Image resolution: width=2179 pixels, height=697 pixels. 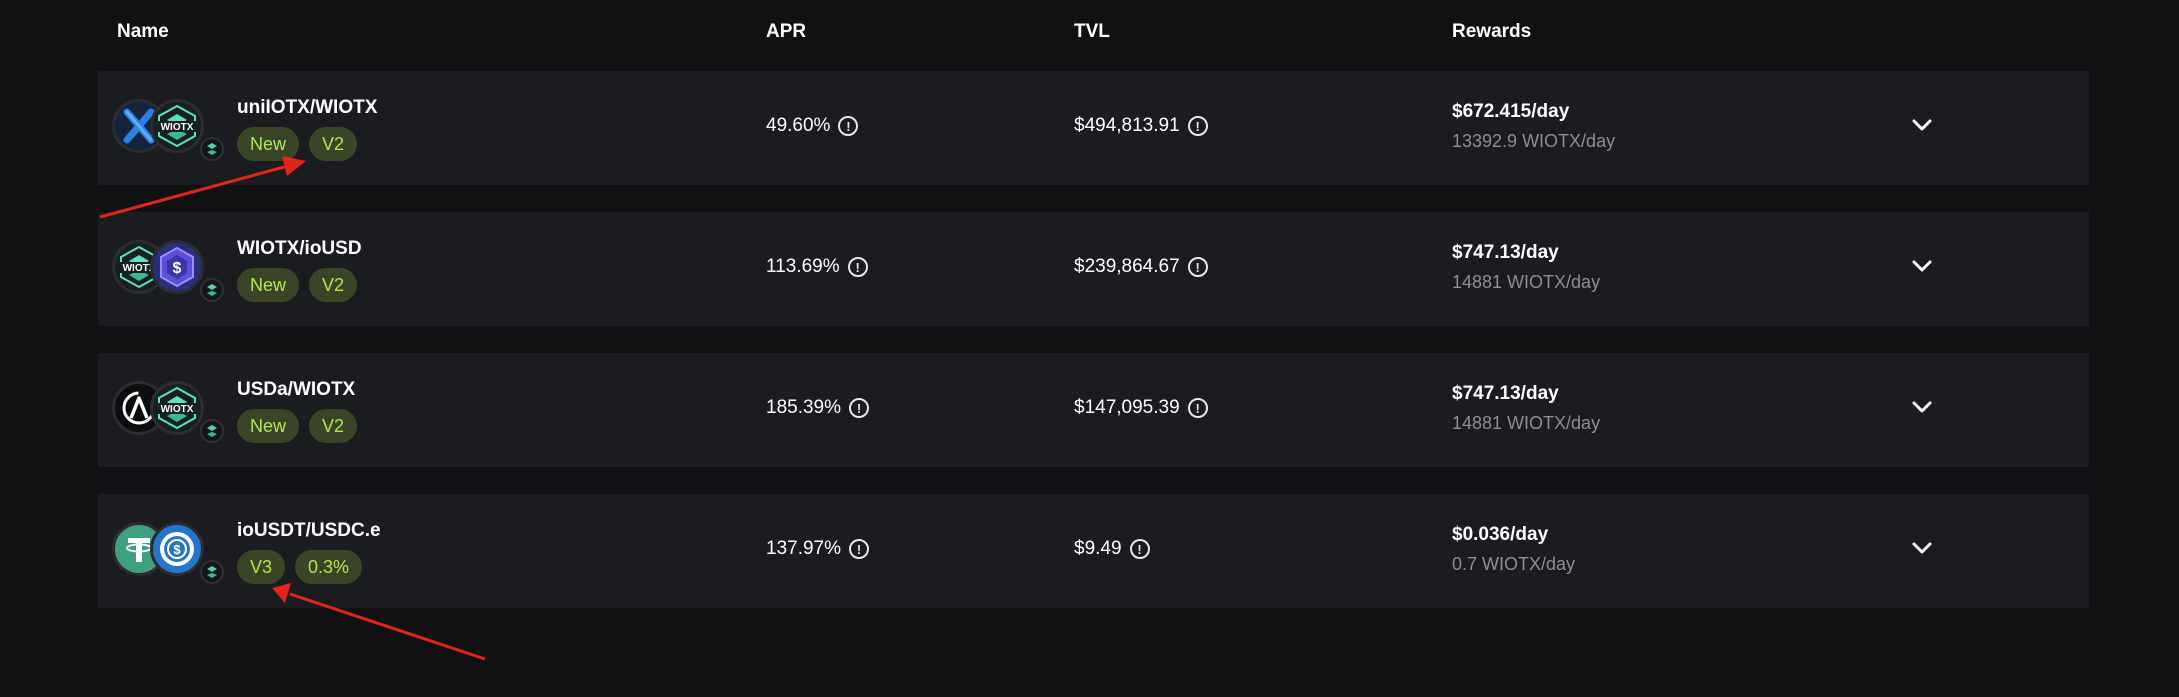 I want to click on tvl-value: $9.49, so click(x=1098, y=548).